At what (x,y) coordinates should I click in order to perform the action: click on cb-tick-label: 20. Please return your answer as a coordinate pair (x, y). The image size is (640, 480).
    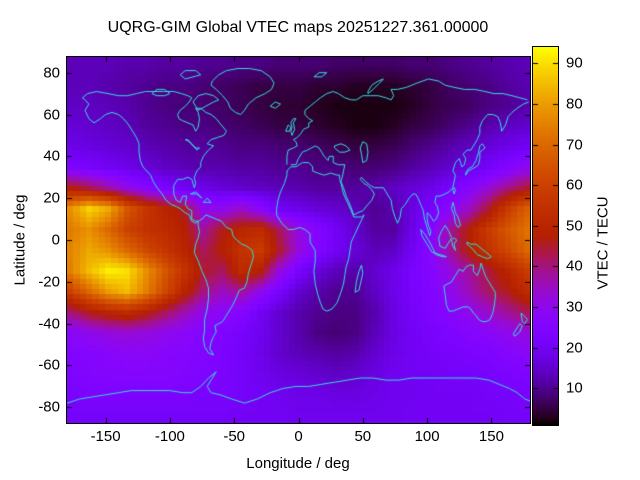
    Looking at the image, I should click on (574, 348).